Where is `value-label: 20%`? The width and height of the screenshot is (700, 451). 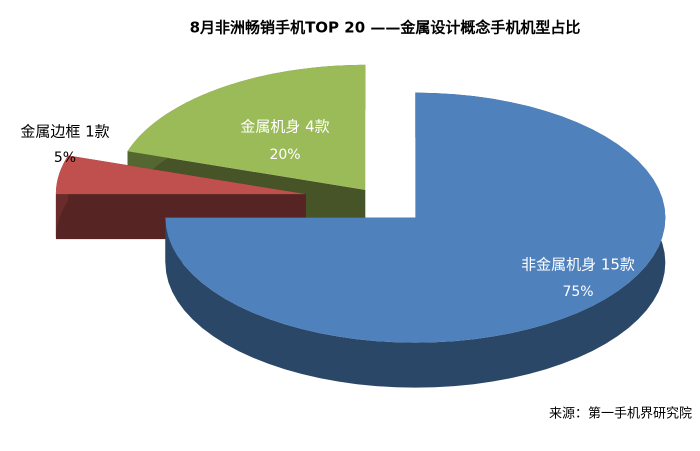
value-label: 20% is located at coordinates (284, 155).